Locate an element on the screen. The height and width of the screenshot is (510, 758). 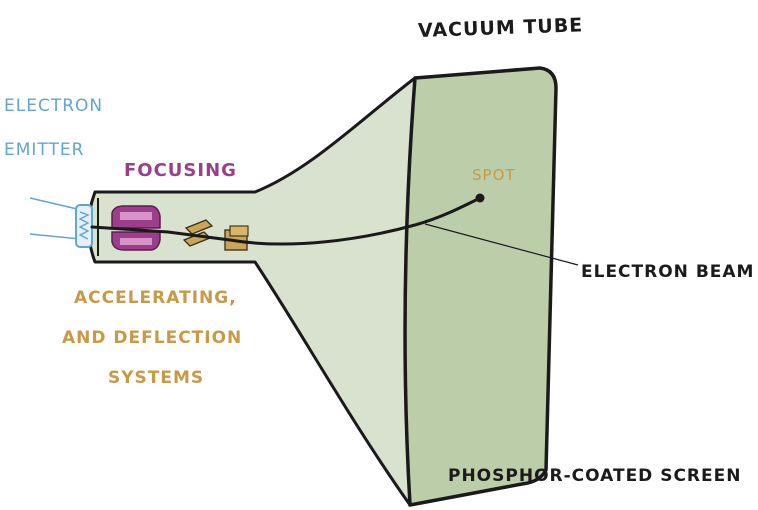
accelerating-label-line2: and Deflection is located at coordinates (152, 338).